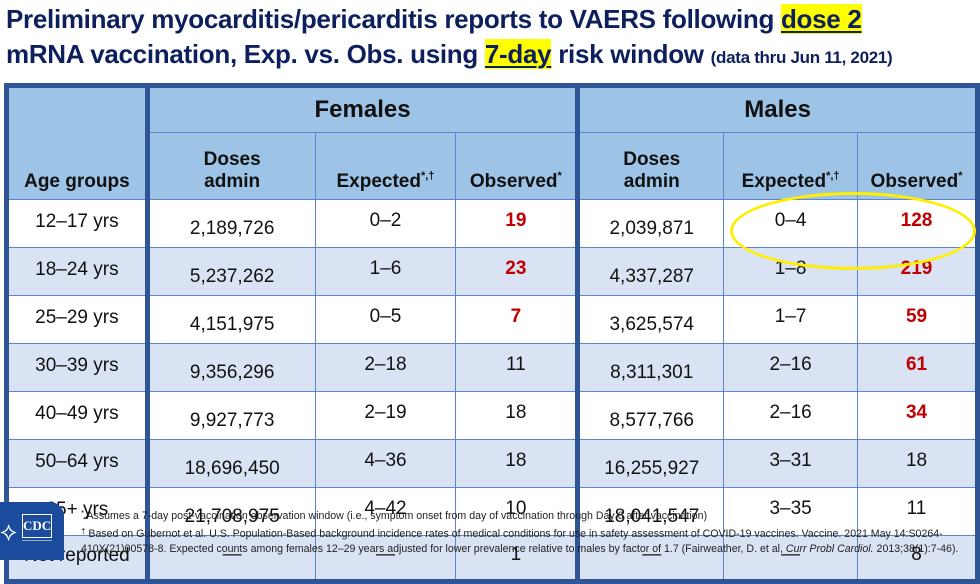 This screenshot has height=584, width=980. What do you see at coordinates (385, 463) in the screenshot?
I see `females-expected-cell: 4–36` at bounding box center [385, 463].